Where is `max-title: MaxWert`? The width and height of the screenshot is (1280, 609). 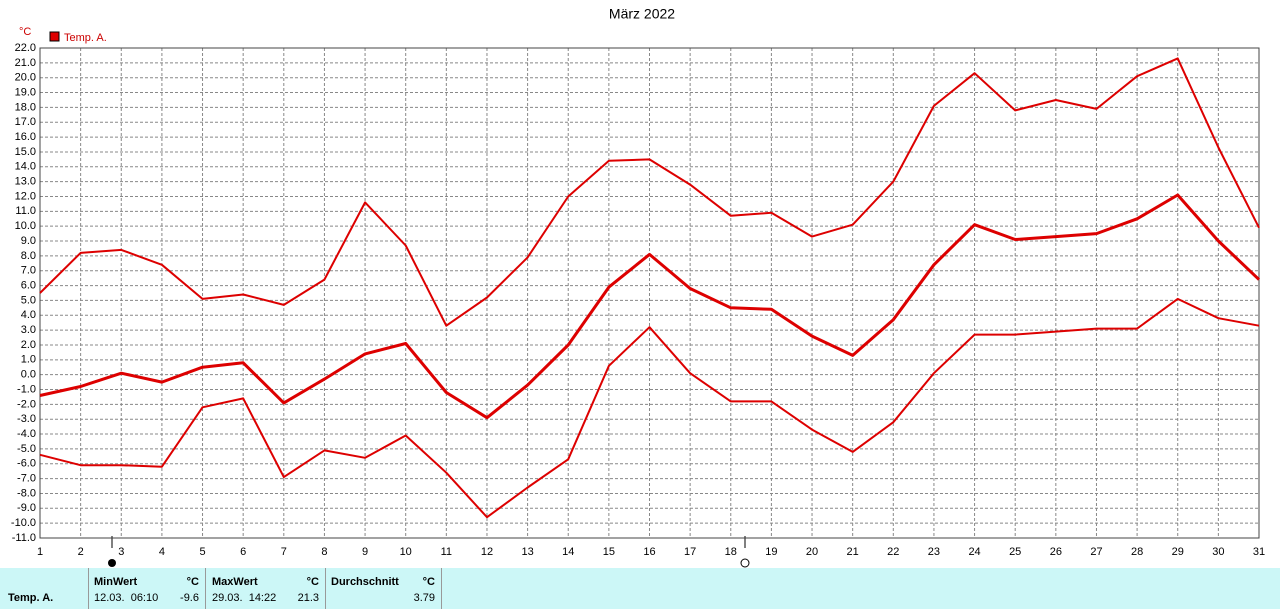 max-title: MaxWert is located at coordinates (235, 582).